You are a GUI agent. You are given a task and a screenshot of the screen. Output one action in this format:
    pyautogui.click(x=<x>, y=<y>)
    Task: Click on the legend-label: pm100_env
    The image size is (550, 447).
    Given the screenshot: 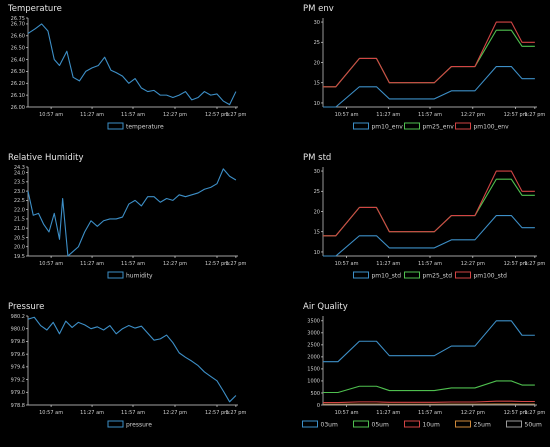 What is the action you would take?
    pyautogui.click(x=492, y=127)
    